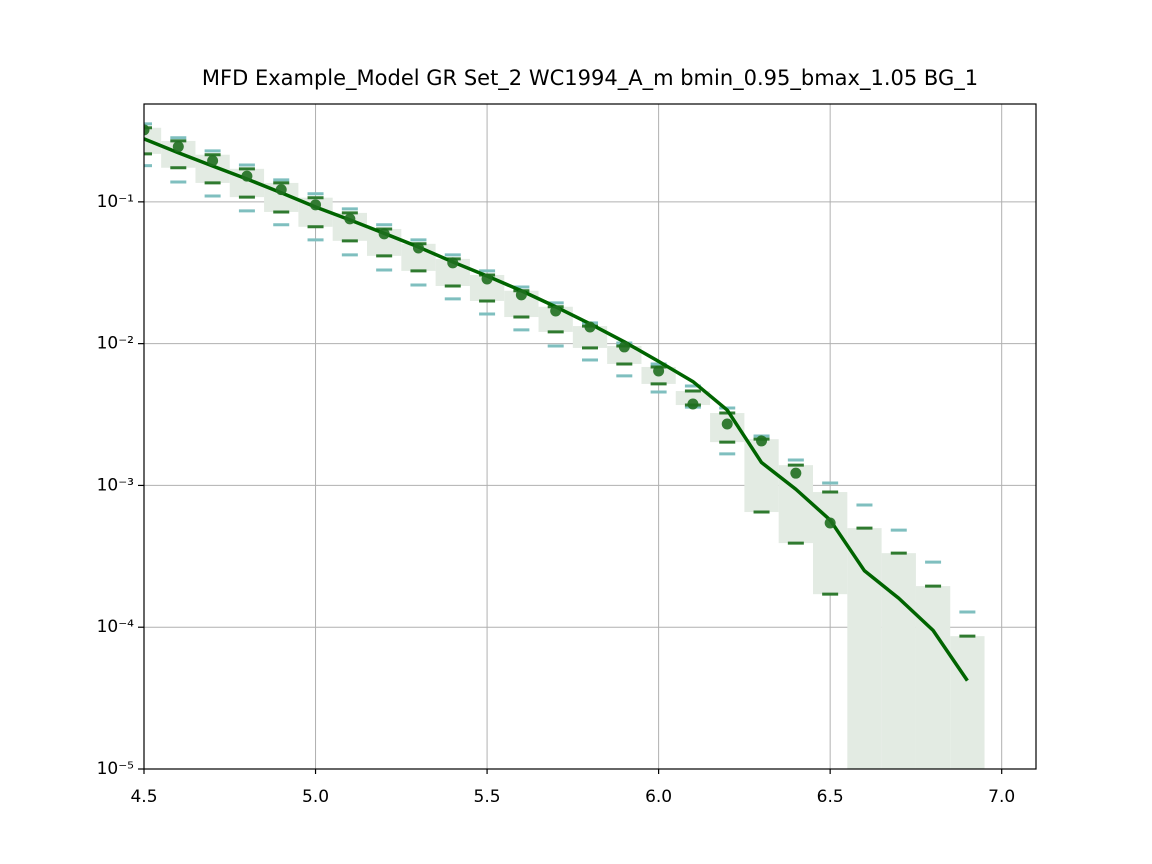  What do you see at coordinates (115, 344) in the screenshot?
I see `y-tick-label: 10⁻²` at bounding box center [115, 344].